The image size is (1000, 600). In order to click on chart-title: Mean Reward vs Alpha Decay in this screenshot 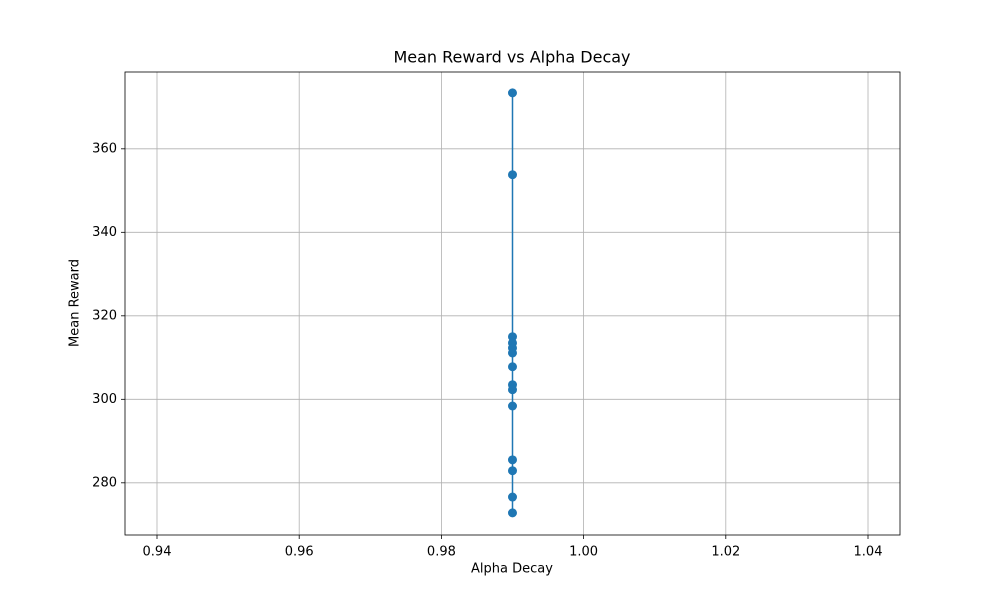, I will do `click(511, 57)`.